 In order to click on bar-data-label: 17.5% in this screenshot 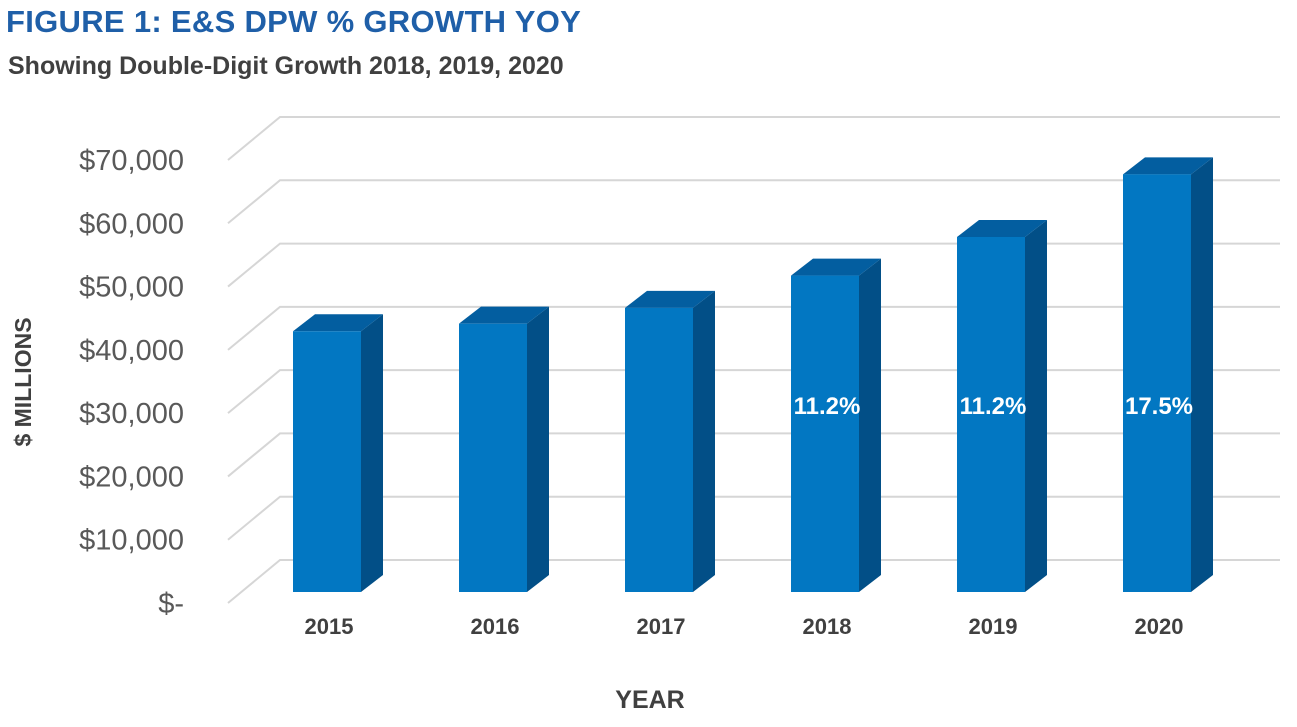, I will do `click(1159, 406)`.